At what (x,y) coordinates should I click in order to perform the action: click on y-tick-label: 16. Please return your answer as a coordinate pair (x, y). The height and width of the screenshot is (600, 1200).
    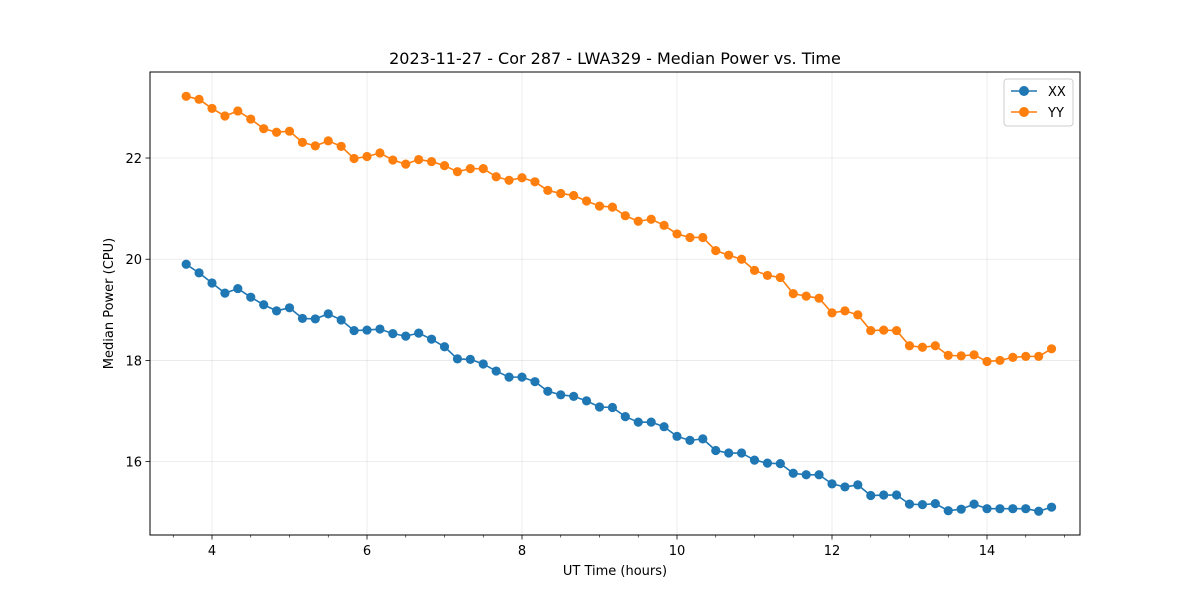
    Looking at the image, I should click on (133, 463).